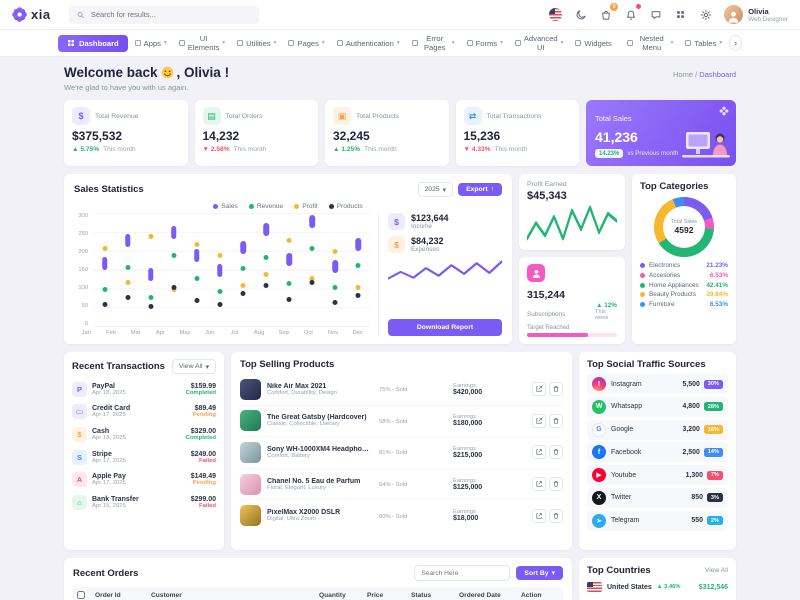 This screenshot has height=600, width=800. What do you see at coordinates (144, 389) in the screenshot?
I see `transaction-row: P PayPal Apr 18, 2025 $159.99 Completed` at bounding box center [144, 389].